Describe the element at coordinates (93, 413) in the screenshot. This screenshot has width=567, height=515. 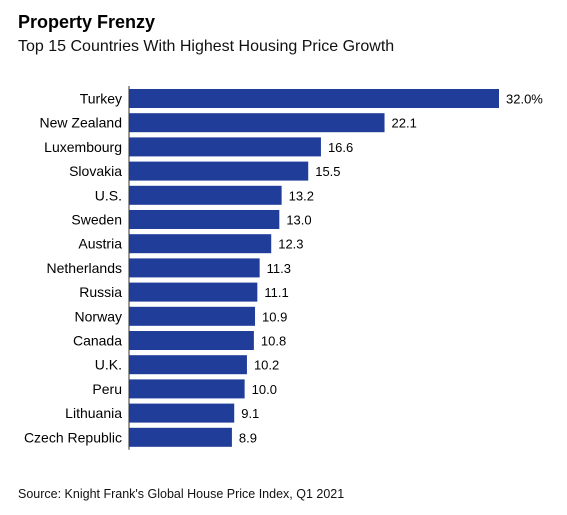
I see `category-label: Lithuania` at that location.